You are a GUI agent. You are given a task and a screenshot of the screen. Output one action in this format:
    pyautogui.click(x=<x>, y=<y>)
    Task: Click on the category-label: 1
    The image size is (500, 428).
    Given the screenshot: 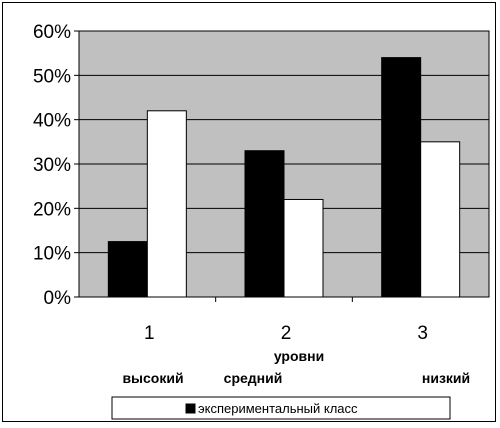 What is the action you would take?
    pyautogui.click(x=149, y=333)
    